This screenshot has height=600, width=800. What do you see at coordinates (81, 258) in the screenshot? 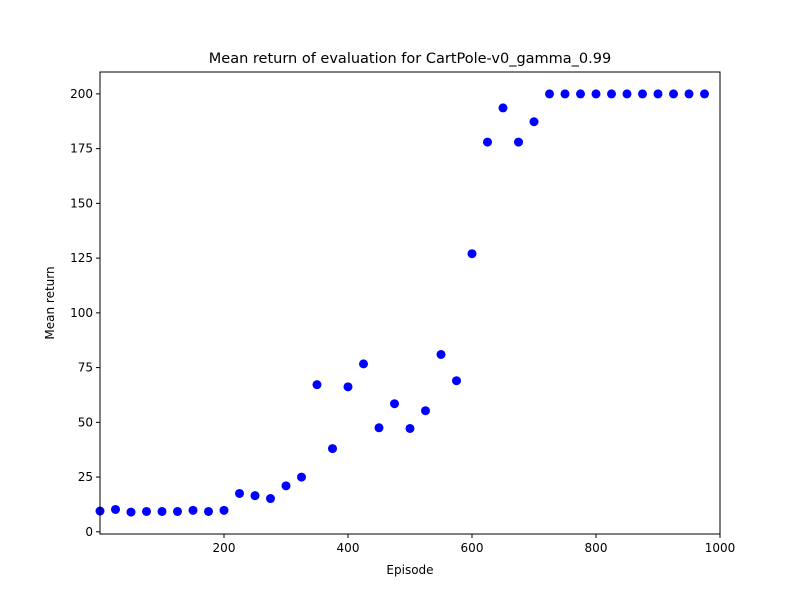
I see `y-tick-label: 125` at bounding box center [81, 258].